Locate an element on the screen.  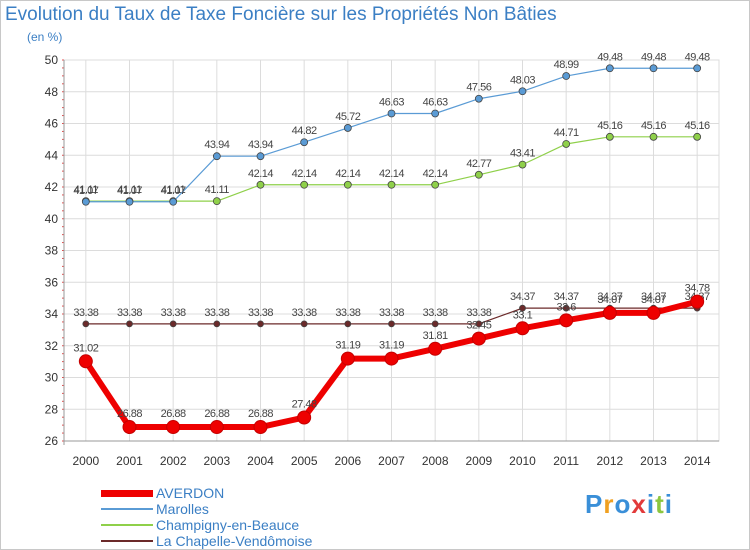
data-label: 31.81 is located at coordinates (435, 336).